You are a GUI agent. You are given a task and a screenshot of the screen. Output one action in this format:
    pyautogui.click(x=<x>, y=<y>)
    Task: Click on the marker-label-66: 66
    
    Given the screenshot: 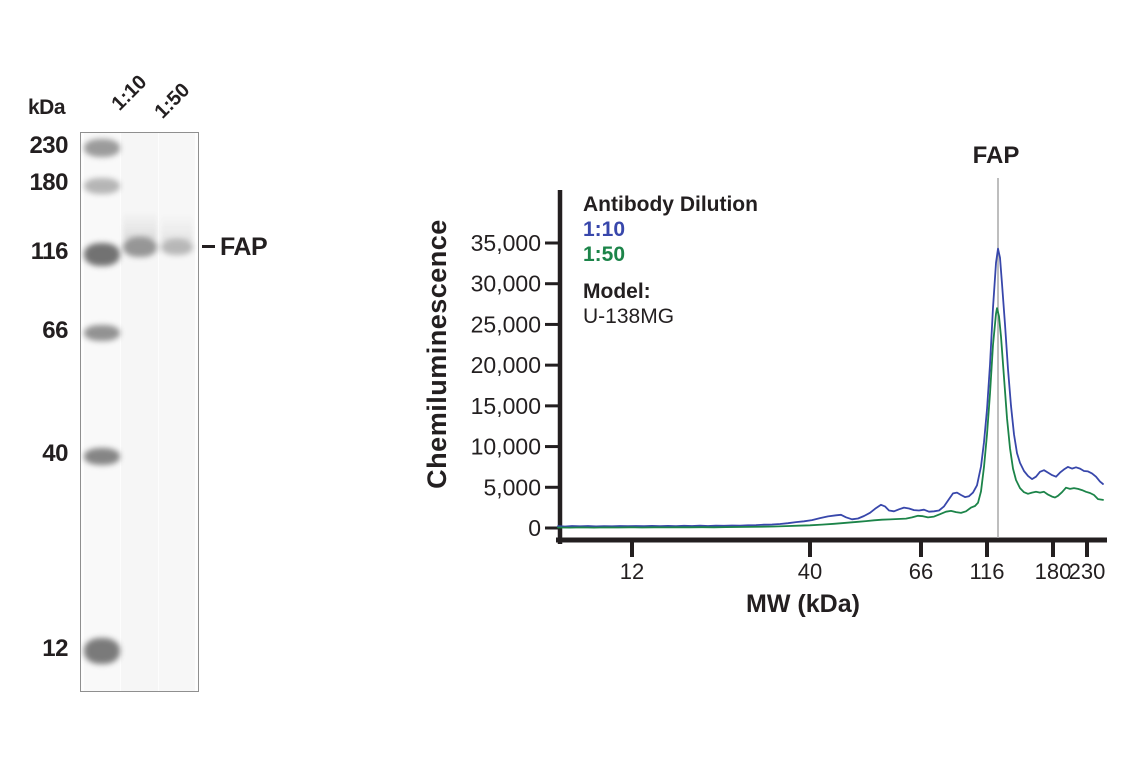 What is the action you would take?
    pyautogui.click(x=55, y=330)
    